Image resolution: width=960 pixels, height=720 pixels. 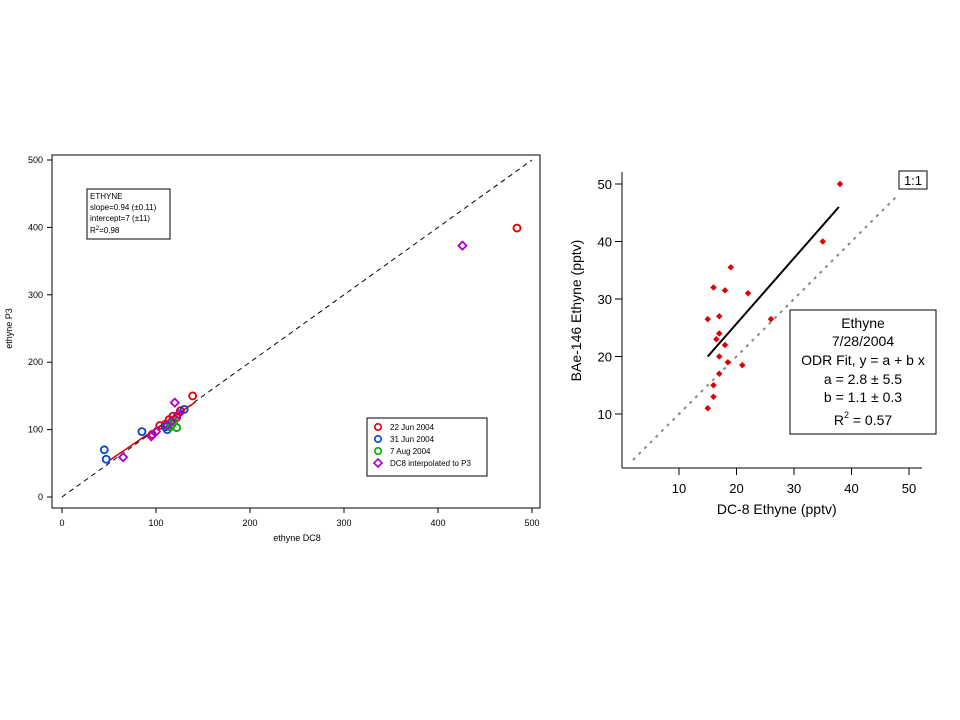 What do you see at coordinates (106, 196) in the screenshot?
I see `chart1-annotation-title: ETHYNE` at bounding box center [106, 196].